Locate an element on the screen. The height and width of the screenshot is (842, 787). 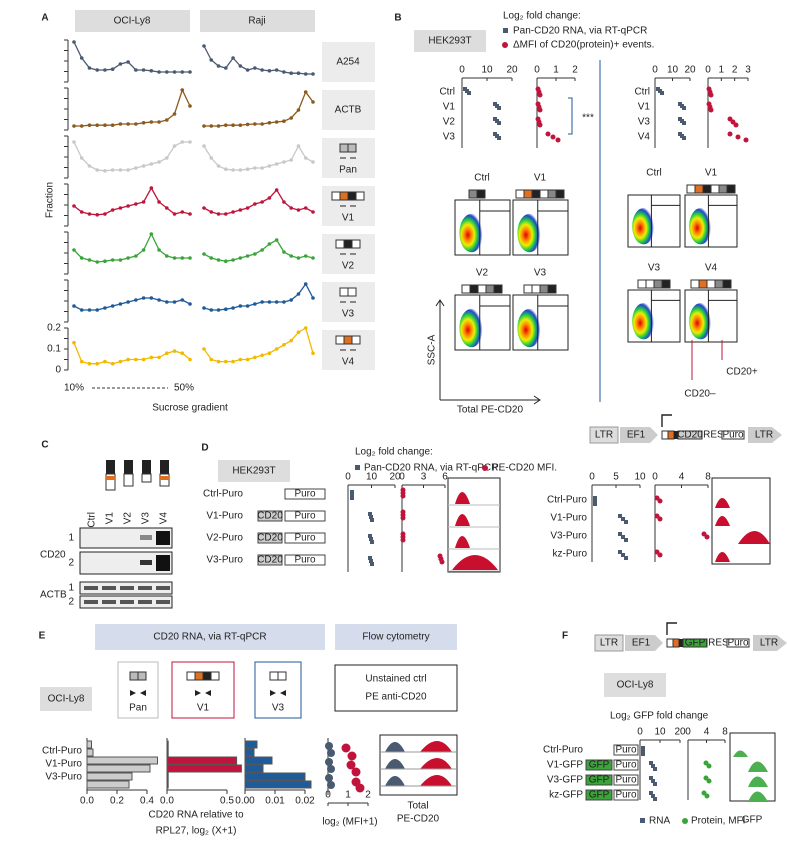
label: V4 is located at coordinates (164, 518).